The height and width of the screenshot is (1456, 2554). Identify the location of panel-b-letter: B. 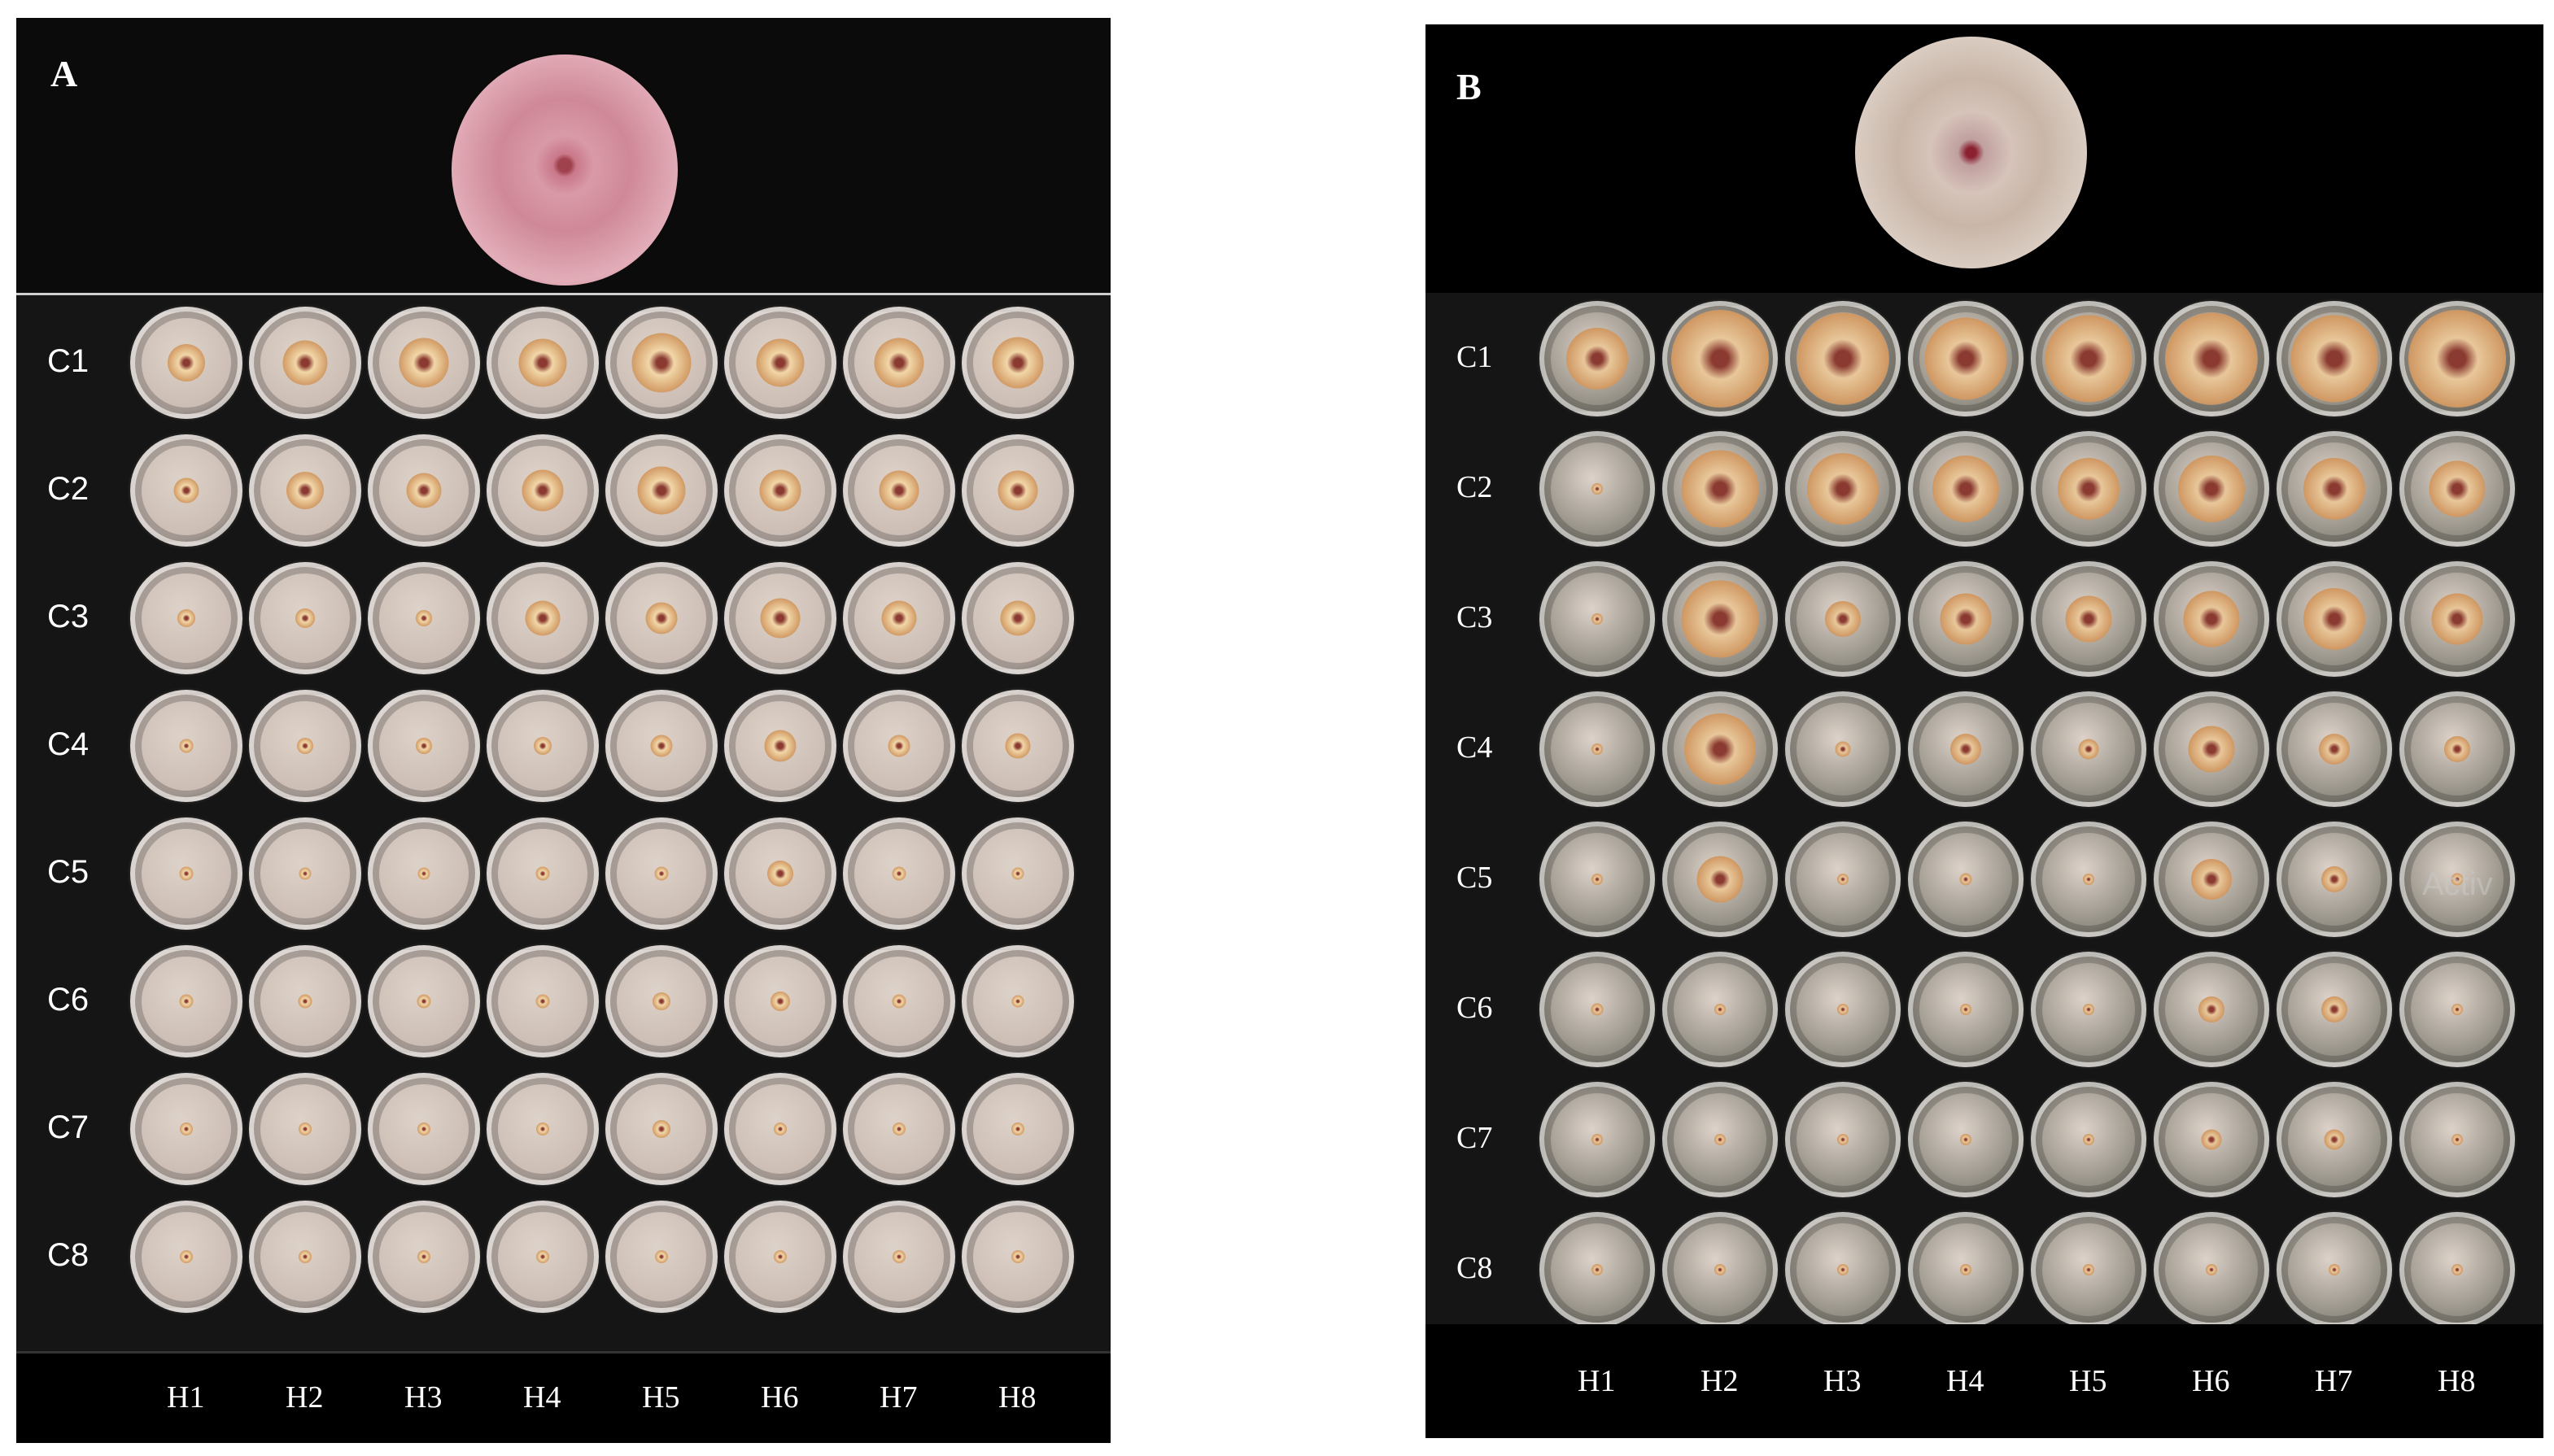
(1469, 86).